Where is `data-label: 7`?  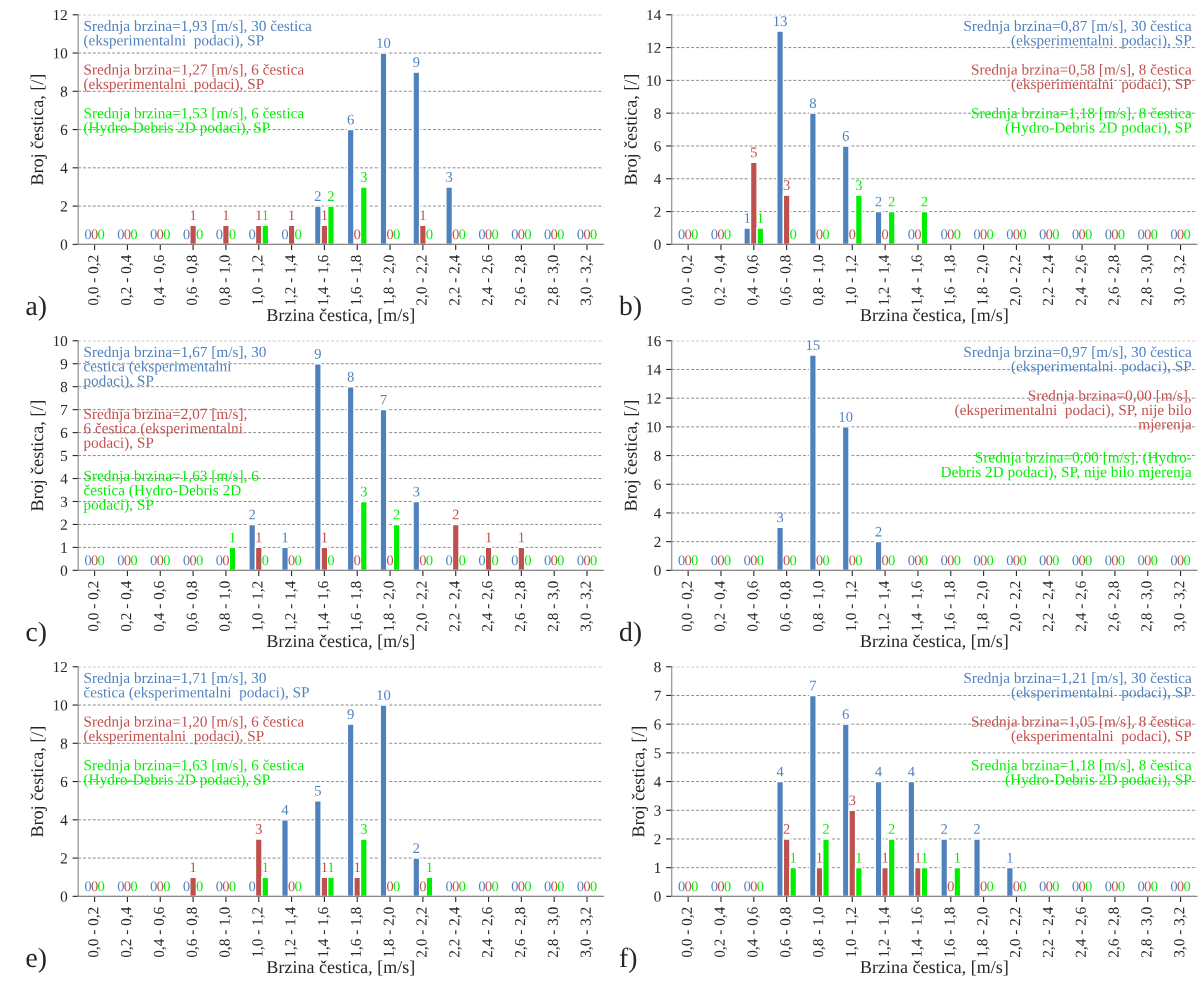 data-label: 7 is located at coordinates (383, 399).